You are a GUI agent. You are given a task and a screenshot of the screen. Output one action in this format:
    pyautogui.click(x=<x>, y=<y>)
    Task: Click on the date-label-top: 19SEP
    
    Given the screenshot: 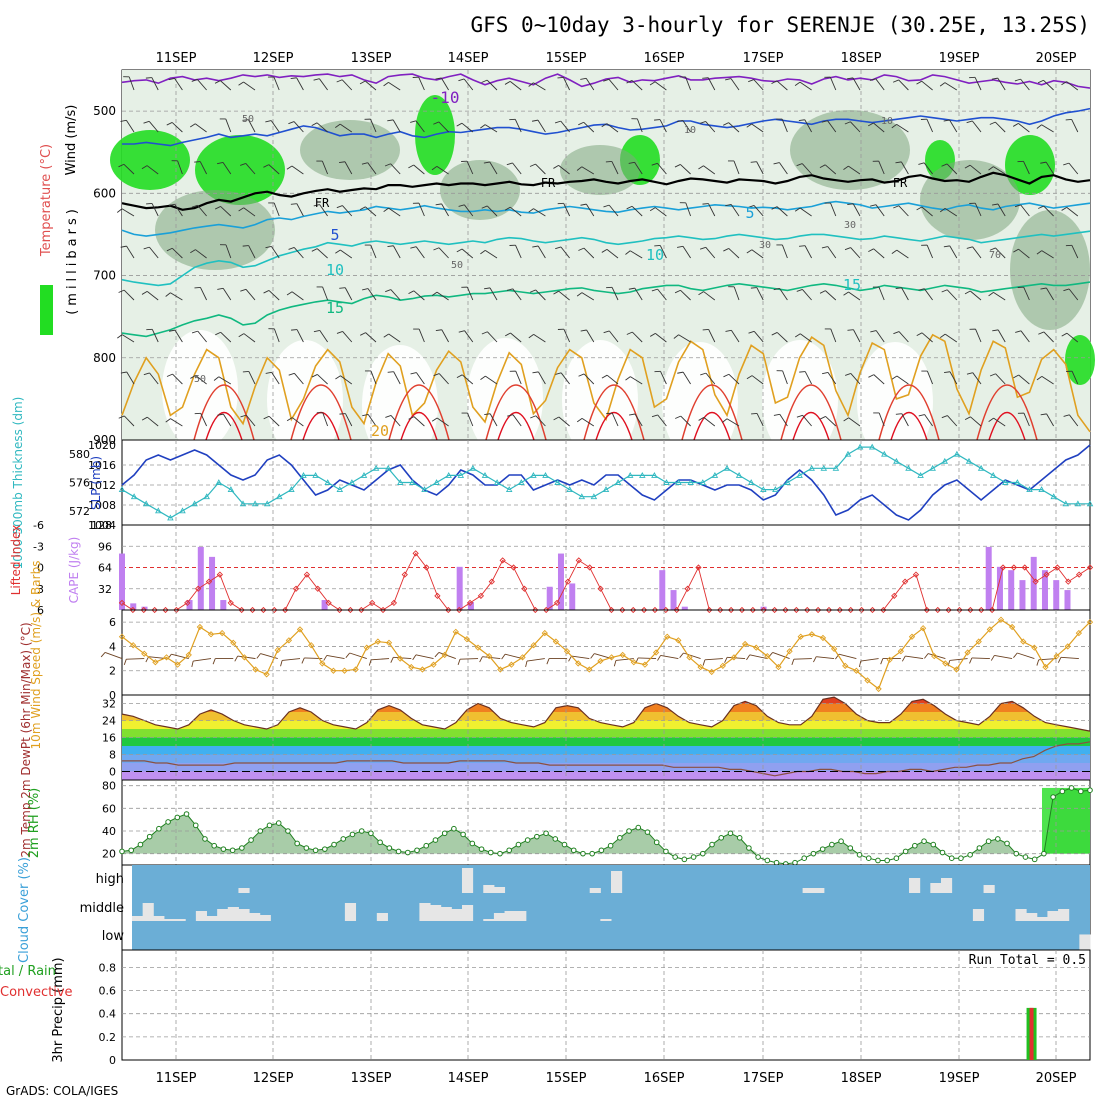 What is the action you would take?
    pyautogui.click(x=959, y=58)
    